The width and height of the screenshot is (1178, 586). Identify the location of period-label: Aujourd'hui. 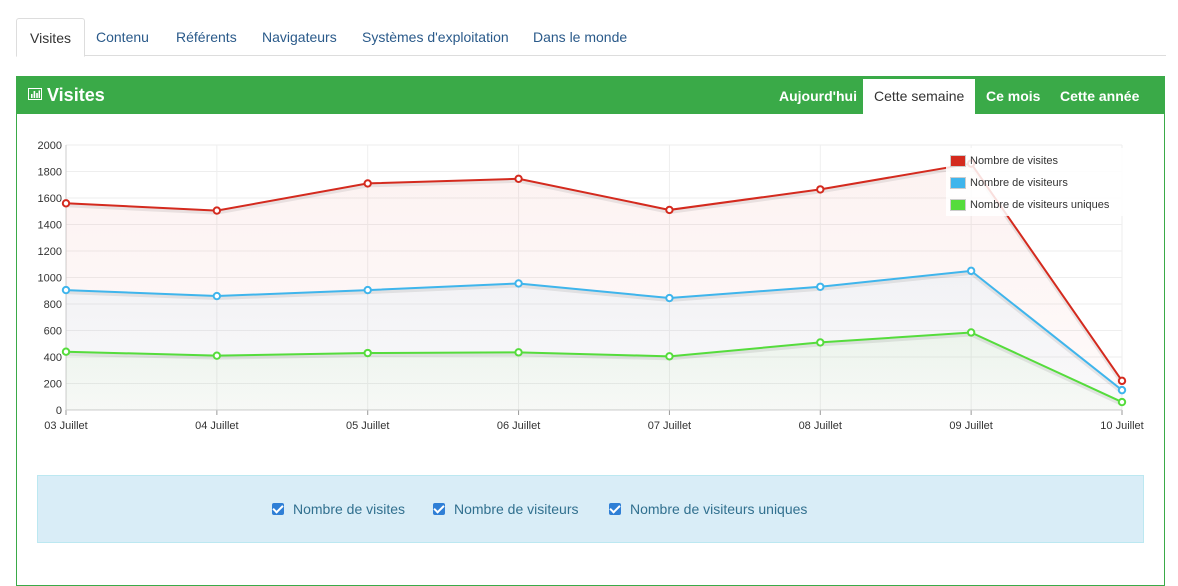
(818, 96).